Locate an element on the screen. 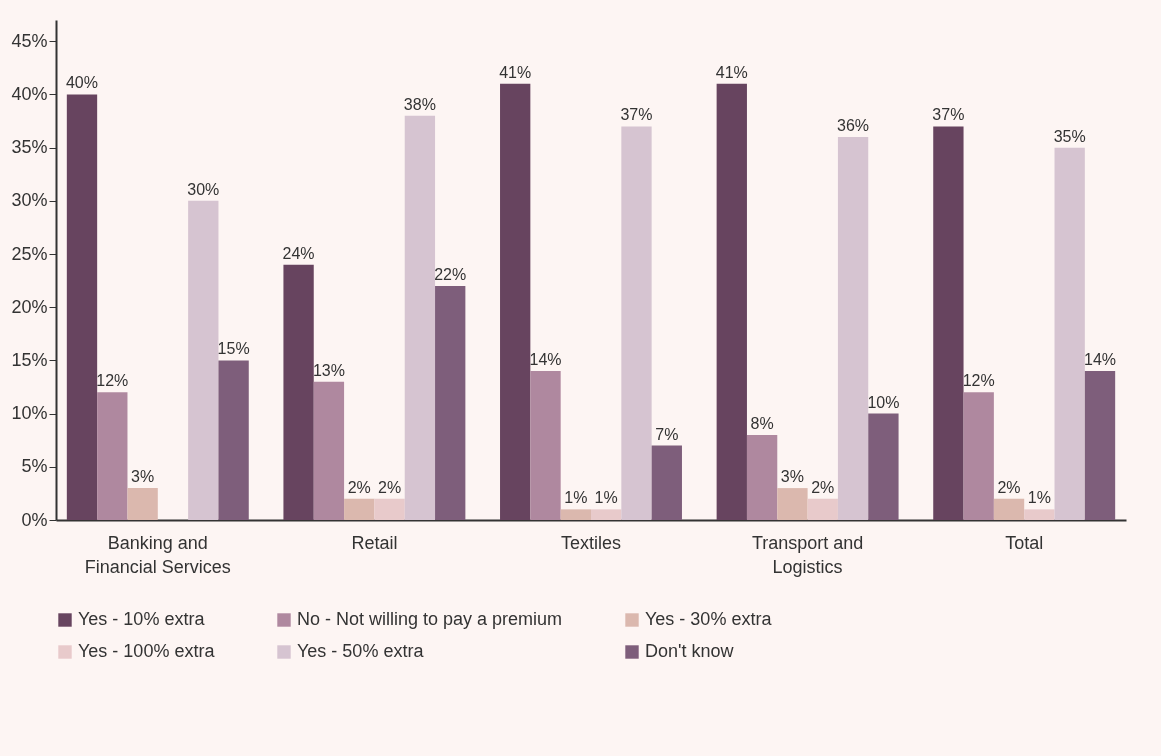 Image resolution: width=1161 pixels, height=756 pixels. legend-label: Yes - 50% extra is located at coordinates (361, 651).